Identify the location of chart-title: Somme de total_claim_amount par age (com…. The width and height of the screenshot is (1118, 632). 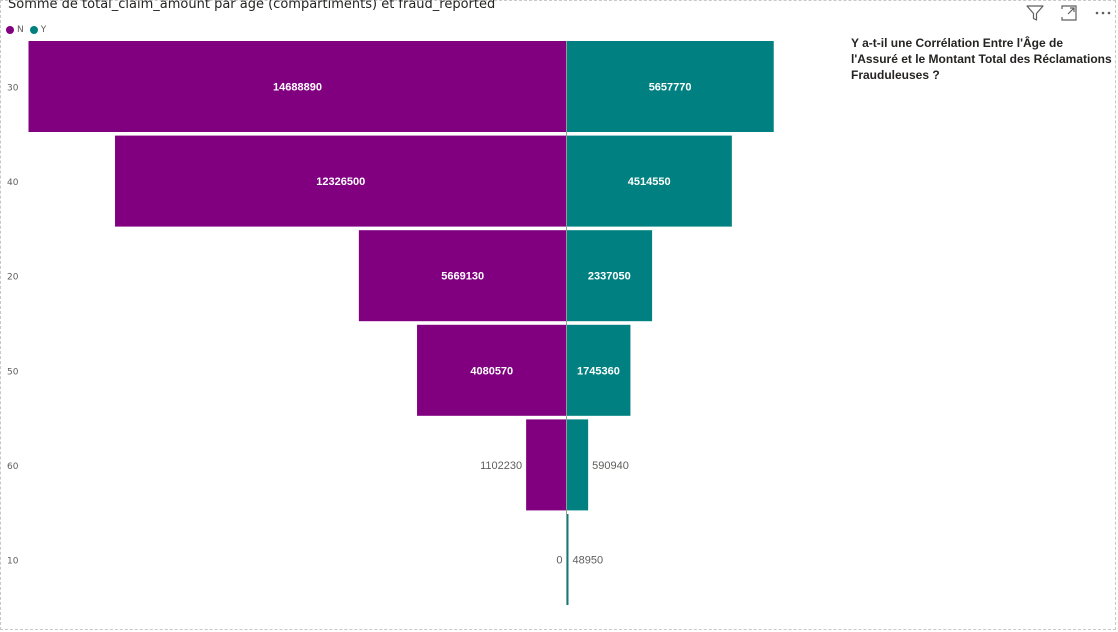
(252, 6).